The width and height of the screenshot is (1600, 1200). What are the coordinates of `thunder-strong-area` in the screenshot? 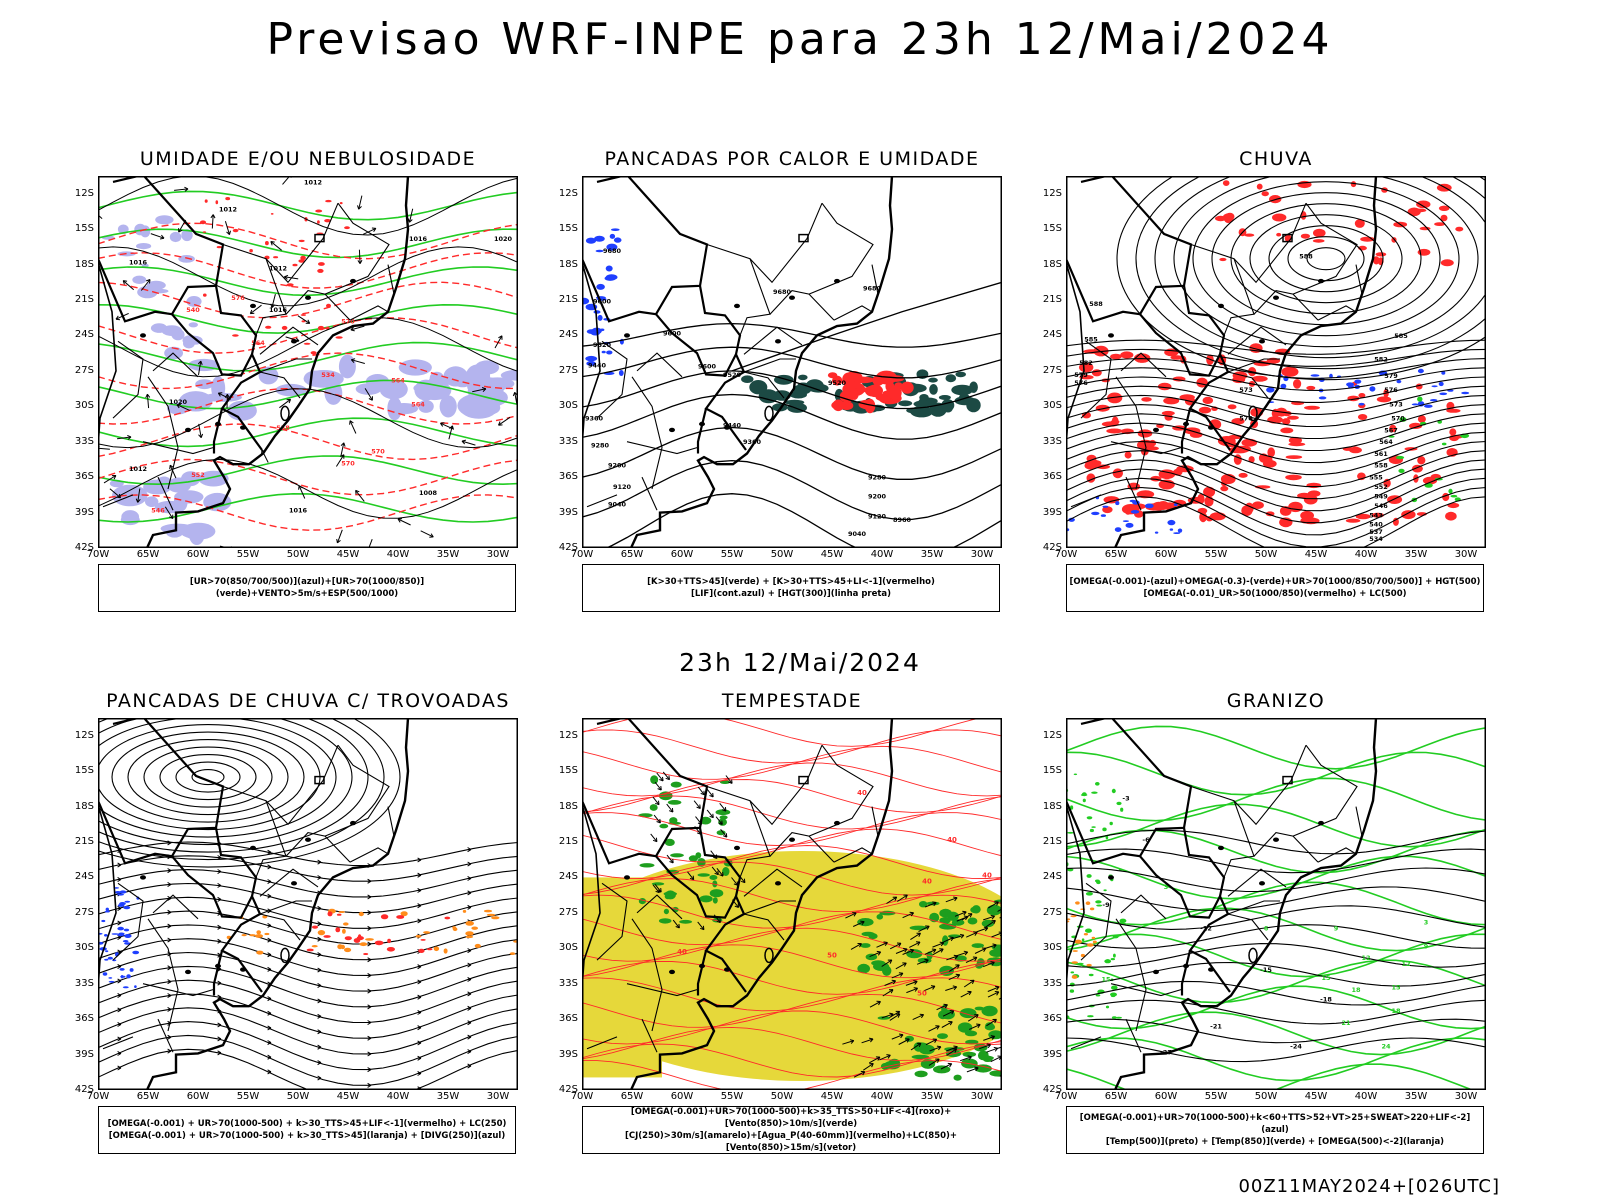 It's located at (379, 943).